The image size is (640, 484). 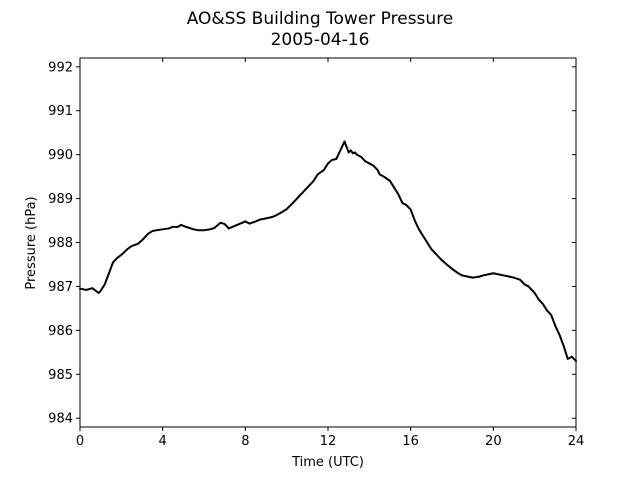 What do you see at coordinates (60, 67) in the screenshot?
I see `y-tick-label: 992` at bounding box center [60, 67].